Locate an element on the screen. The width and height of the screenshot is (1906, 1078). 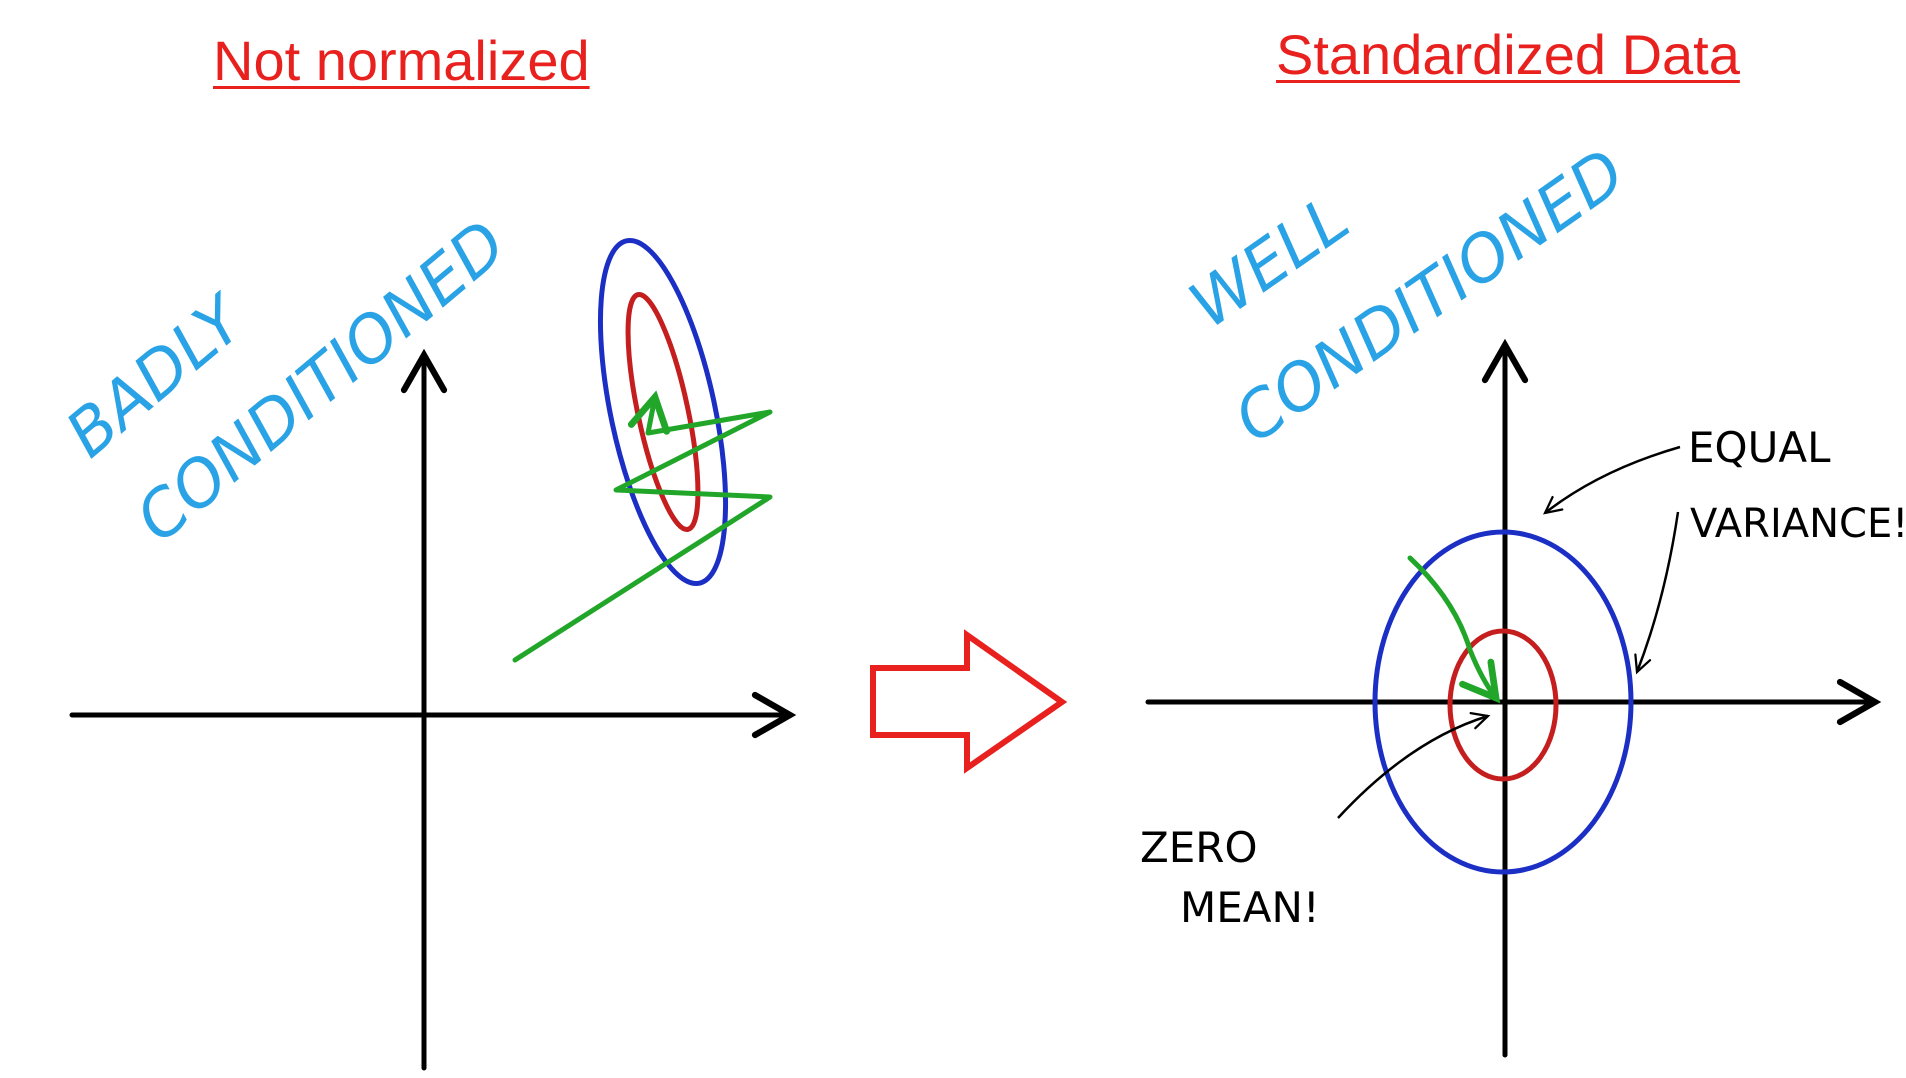
equal-annotation: EQUAL is located at coordinates (1759, 447).